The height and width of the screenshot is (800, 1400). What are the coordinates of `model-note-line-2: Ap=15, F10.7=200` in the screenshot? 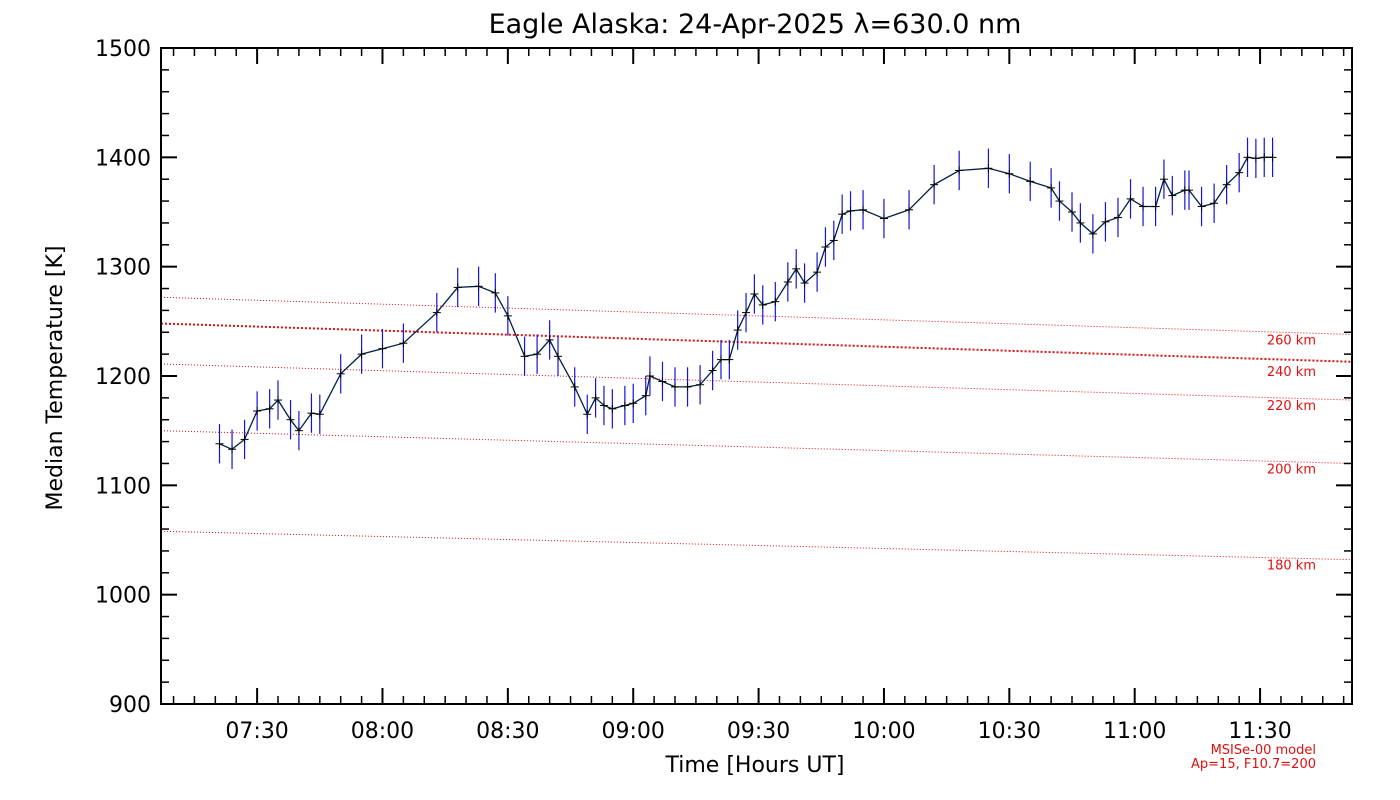 It's located at (1253, 764).